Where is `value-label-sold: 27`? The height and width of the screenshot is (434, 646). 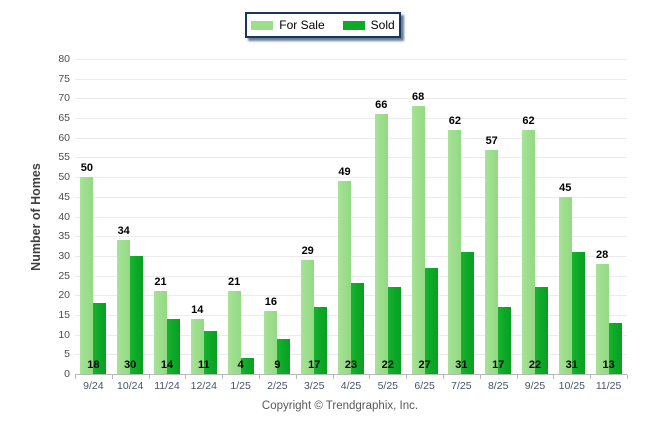 value-label-sold: 27 is located at coordinates (424, 365).